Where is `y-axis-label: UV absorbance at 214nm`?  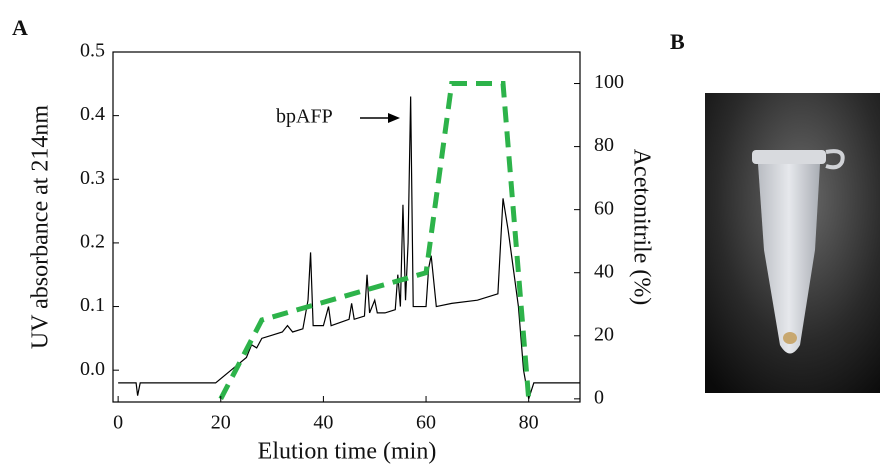 y-axis-label: UV absorbance at 214nm is located at coordinates (41, 227).